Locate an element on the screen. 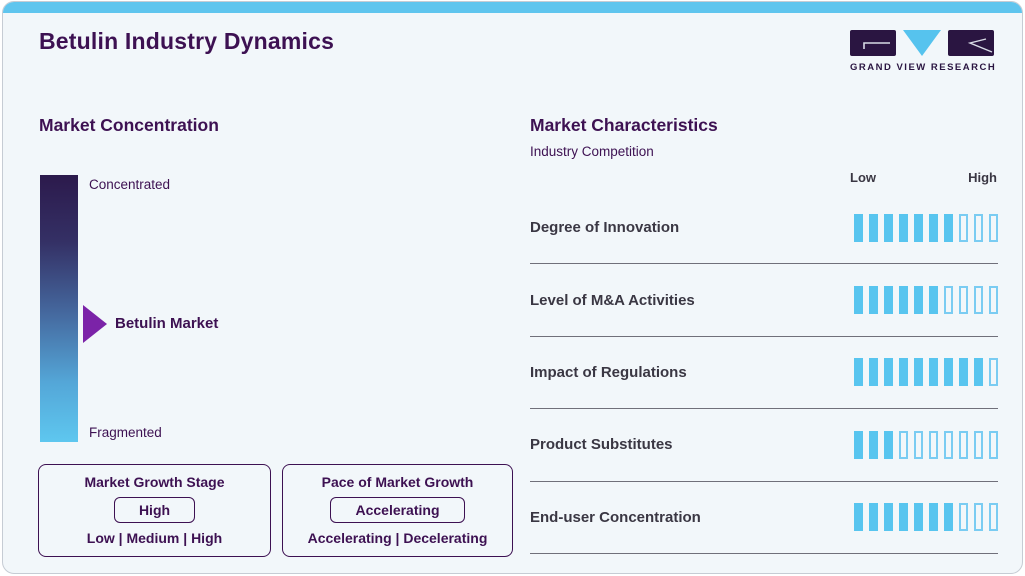 The image size is (1025, 576). rating-scale-header: Low High is located at coordinates (923, 177).